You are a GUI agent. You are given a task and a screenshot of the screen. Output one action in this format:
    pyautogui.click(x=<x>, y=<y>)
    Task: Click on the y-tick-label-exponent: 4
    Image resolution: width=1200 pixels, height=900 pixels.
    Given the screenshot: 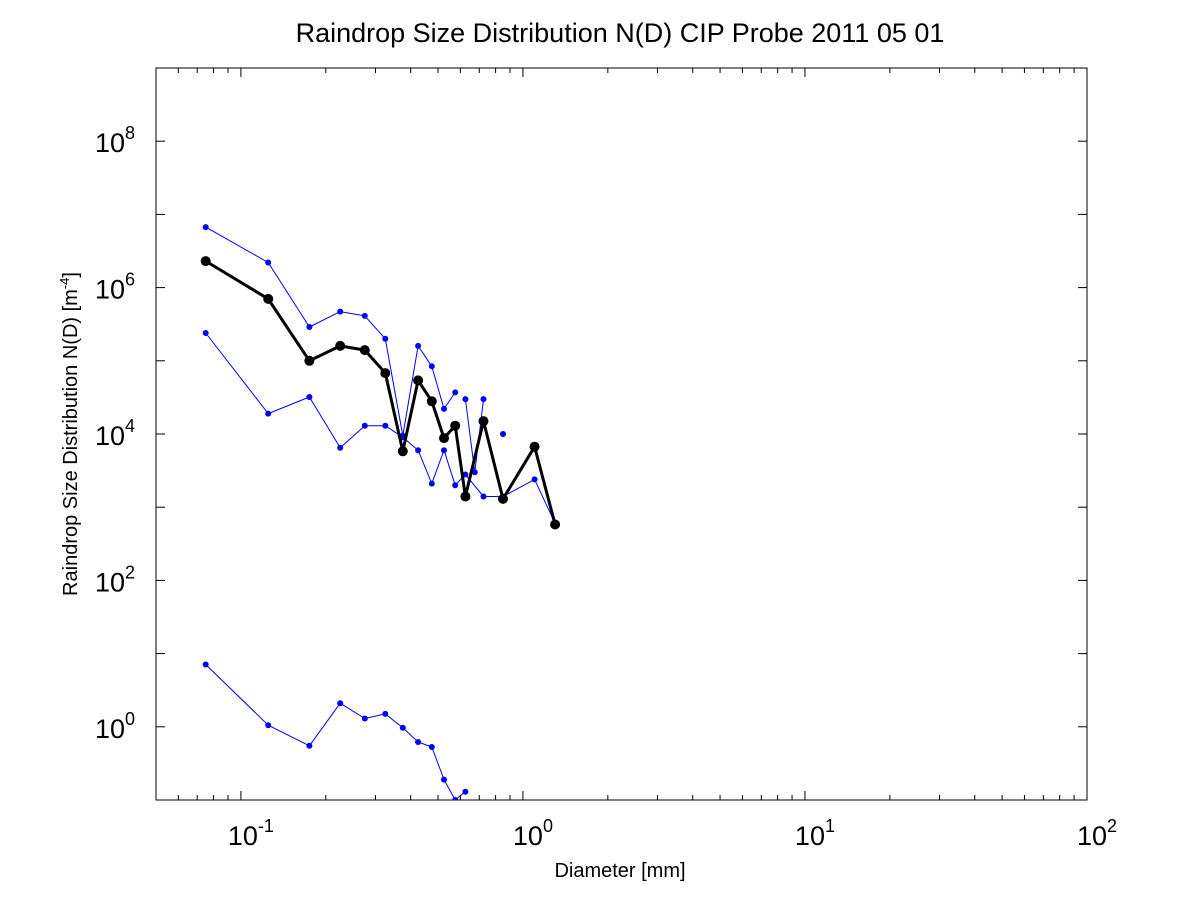 What is the action you would take?
    pyautogui.click(x=130, y=426)
    